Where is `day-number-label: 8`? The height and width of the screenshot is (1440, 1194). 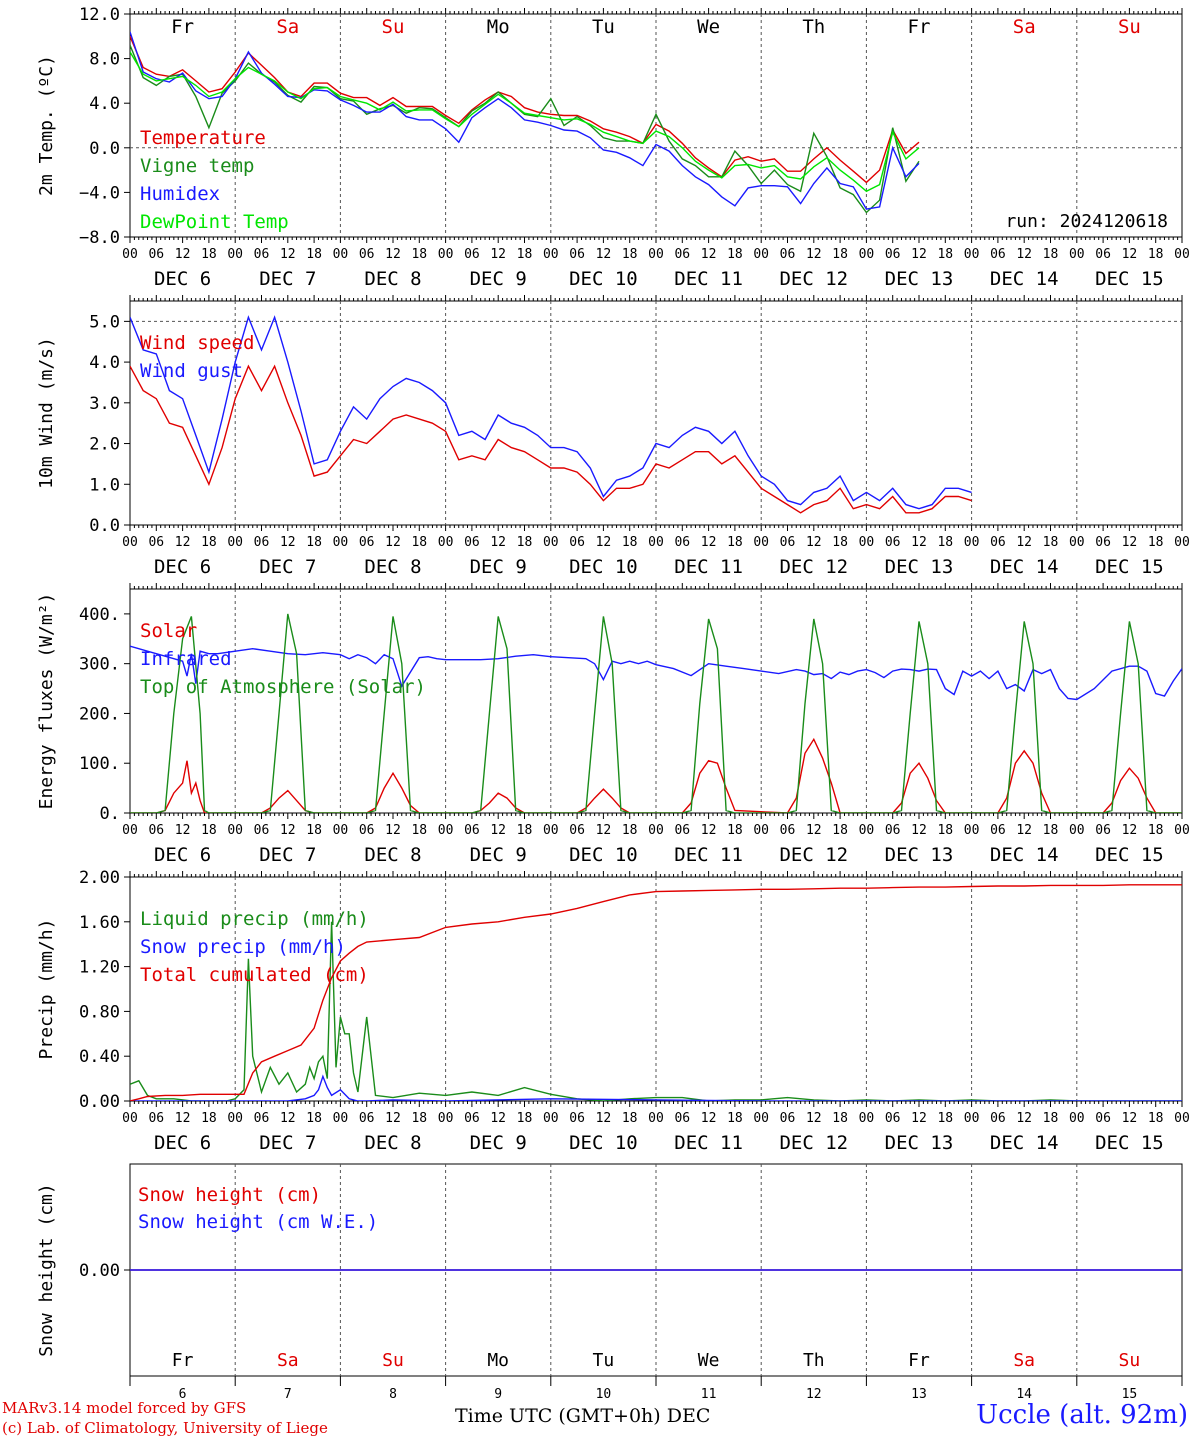 day-number-label: 8 is located at coordinates (393, 1394).